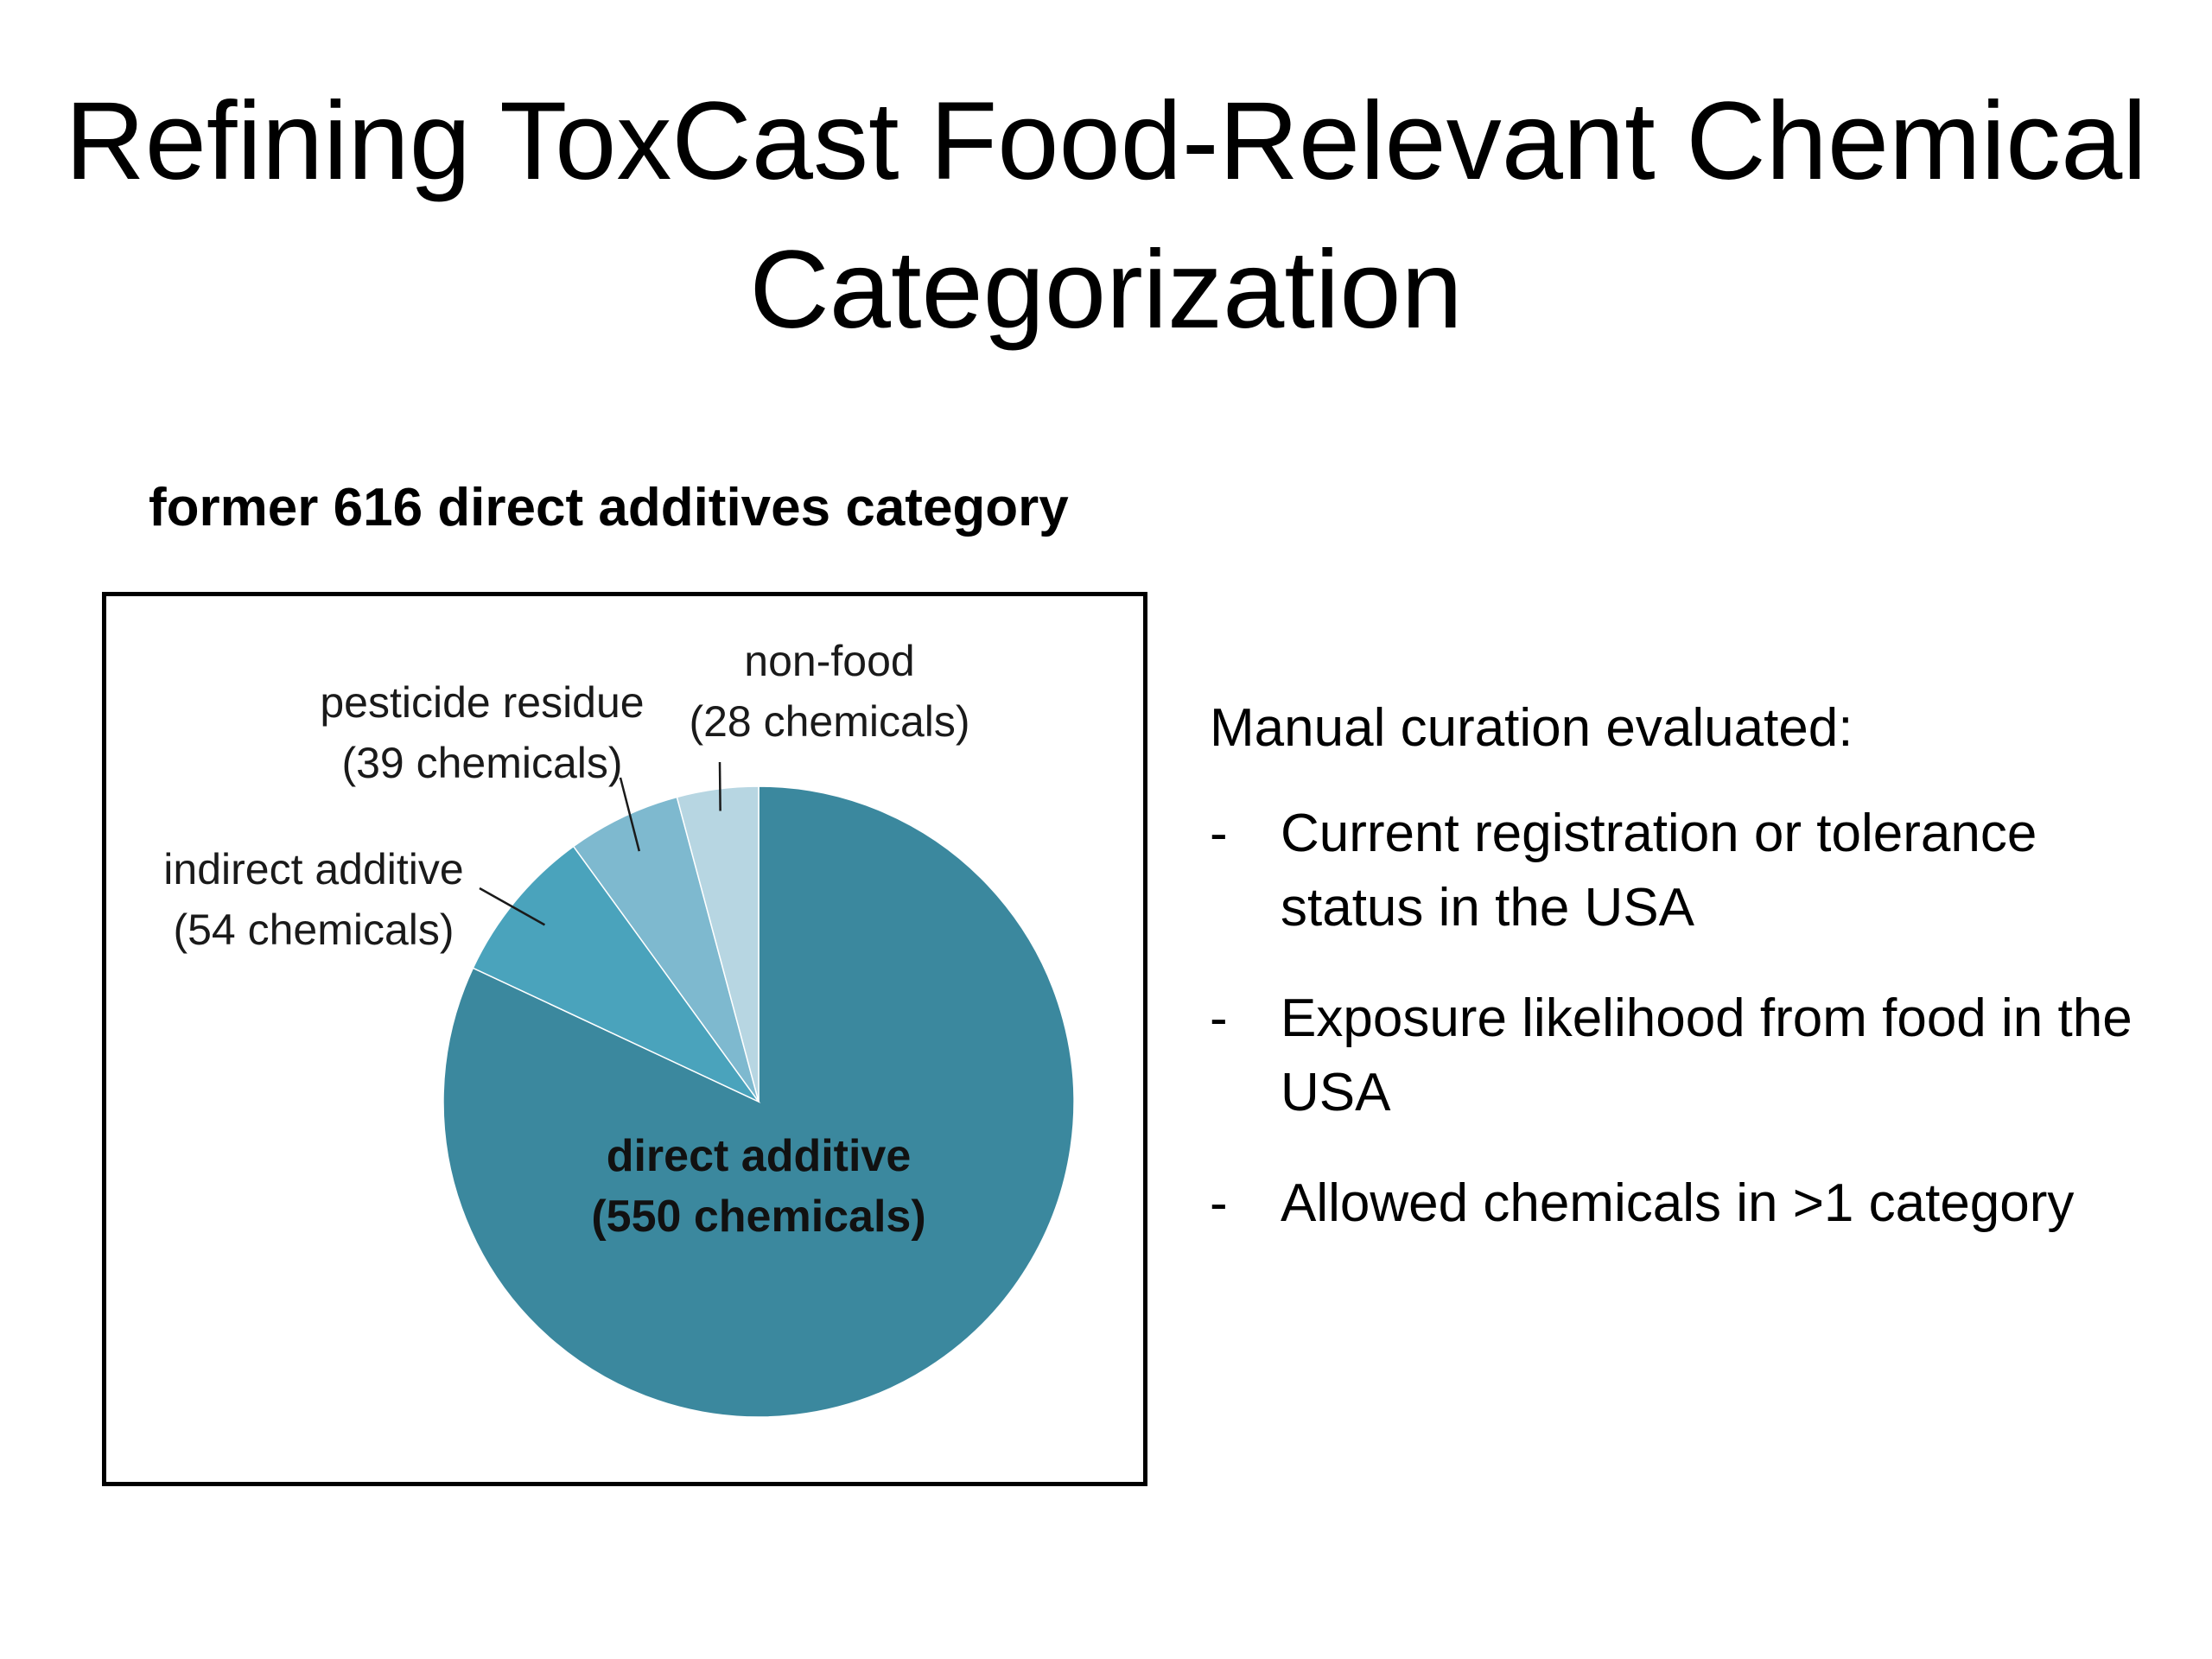 The width and height of the screenshot is (2212, 1659). I want to click on slice-label-non-food: non-food, so click(829, 661).